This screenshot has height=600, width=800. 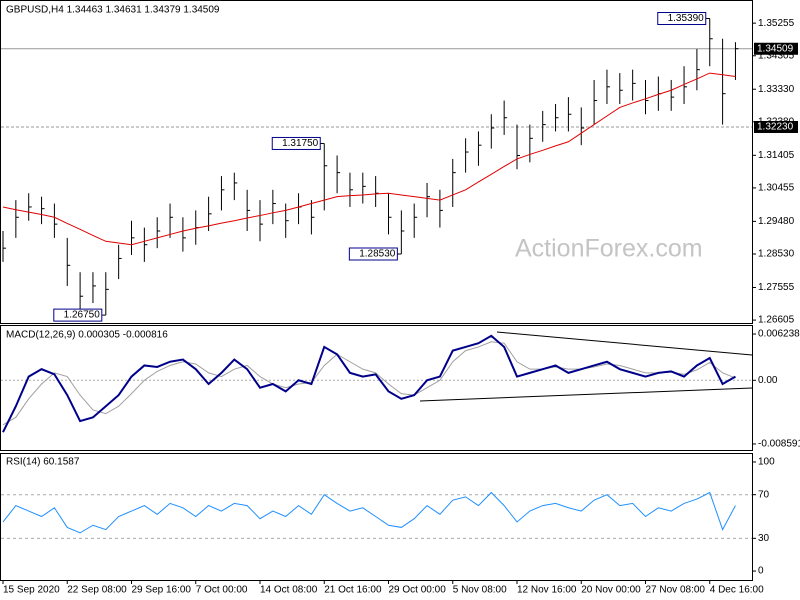 What do you see at coordinates (768, 380) in the screenshot?
I see `y-tick-label: 0.00` at bounding box center [768, 380].